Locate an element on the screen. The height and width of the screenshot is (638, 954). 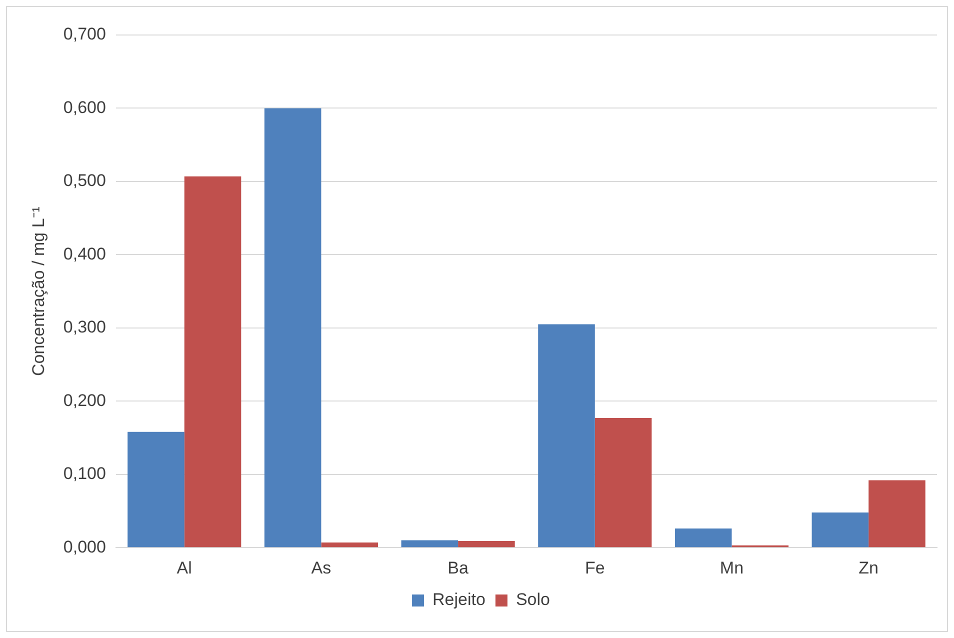
x-tick-label: Al is located at coordinates (184, 568).